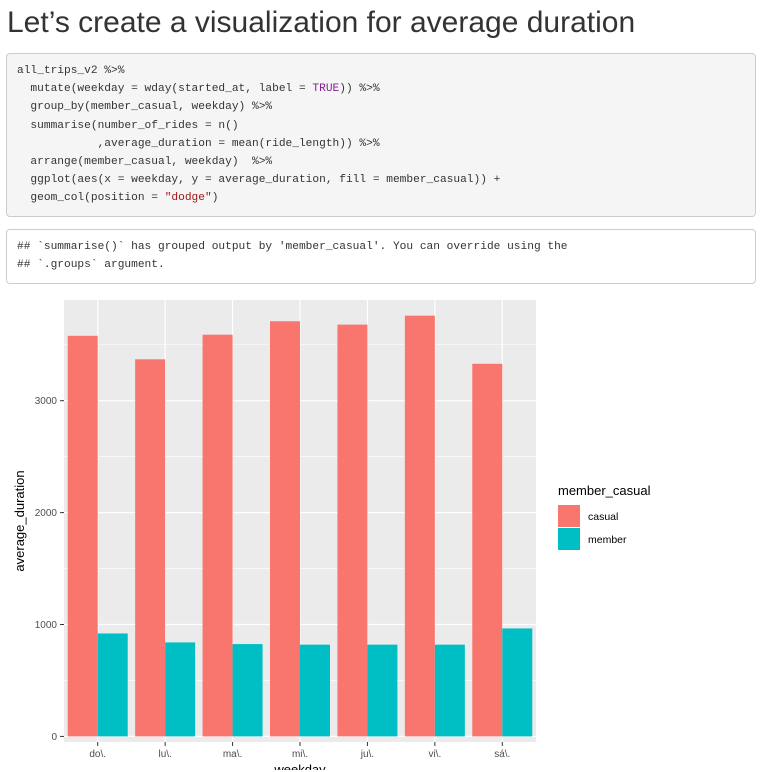  Describe the element at coordinates (326, 89) in the screenshot. I see `code-keyword: TRUE` at that location.